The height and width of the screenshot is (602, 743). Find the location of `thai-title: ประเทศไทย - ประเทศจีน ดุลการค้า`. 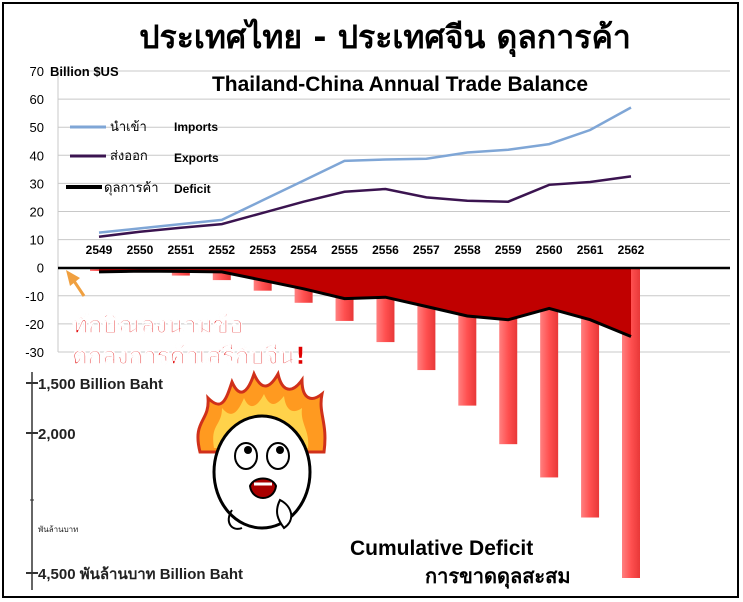

thai-title: ประเทศไทย - ประเทศจีน ดุลการค้า is located at coordinates (385, 38).